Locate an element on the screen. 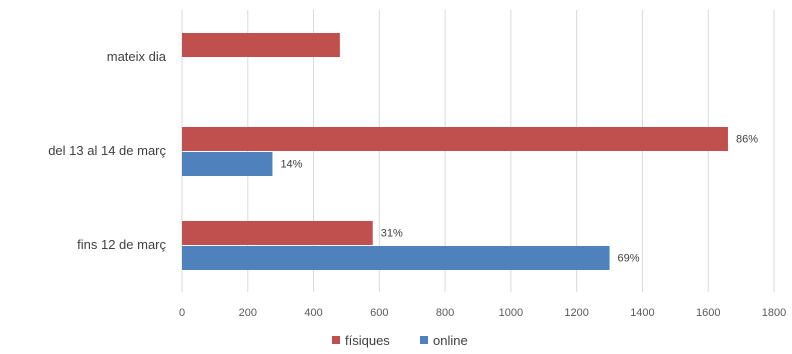 This screenshot has height=354, width=792. category-label: del 13 al 14 de març is located at coordinates (107, 150).